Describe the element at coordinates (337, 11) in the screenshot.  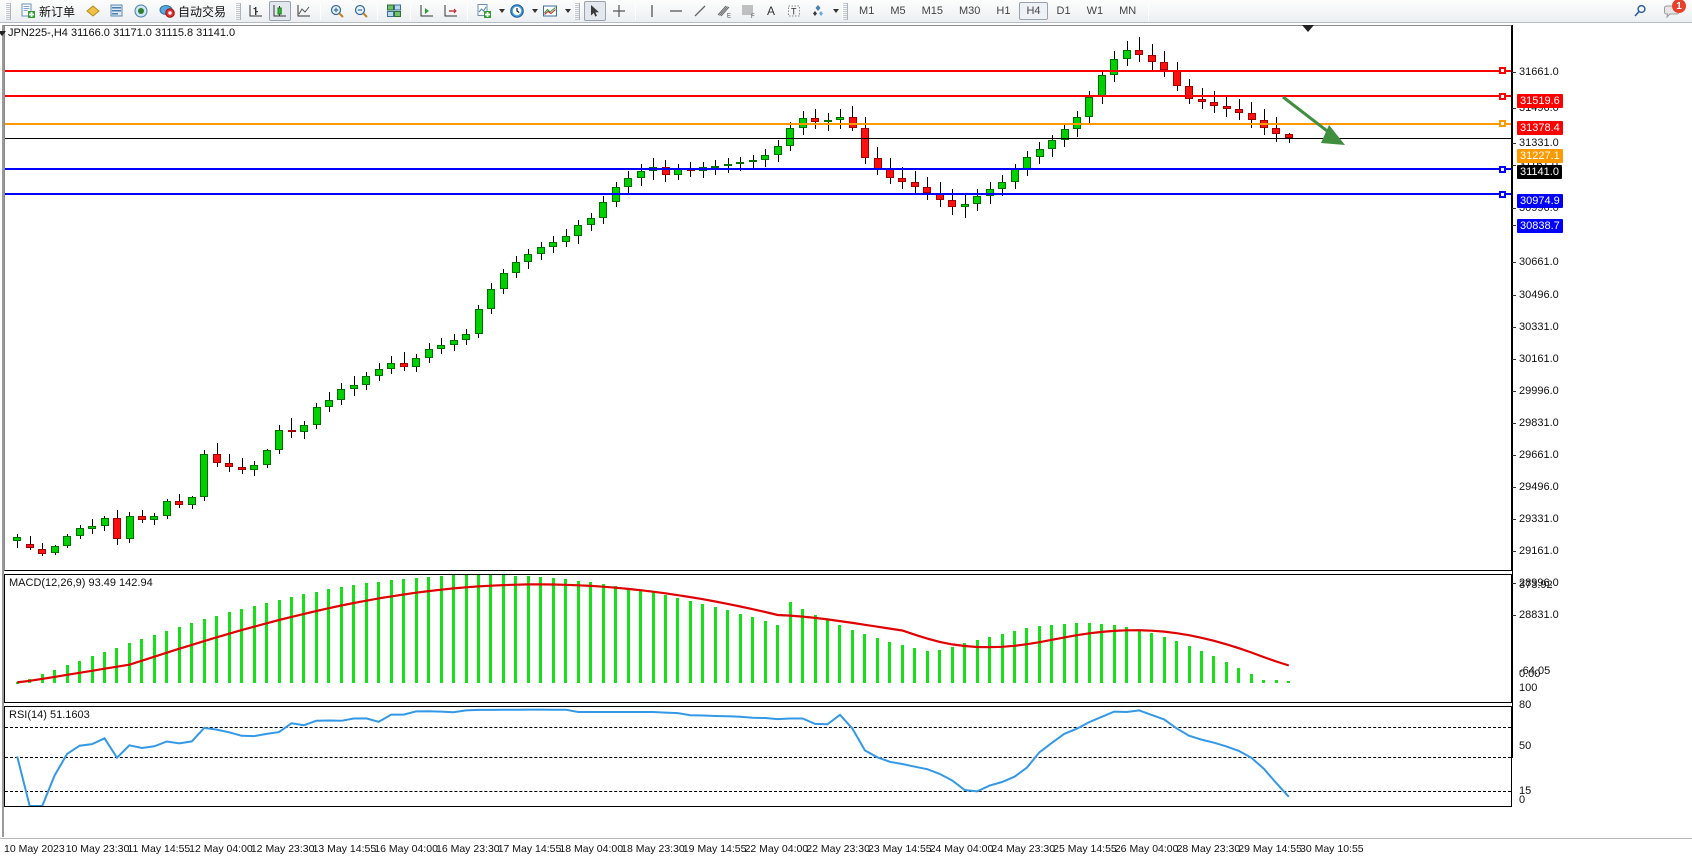
I see `zoom-in-button` at that location.